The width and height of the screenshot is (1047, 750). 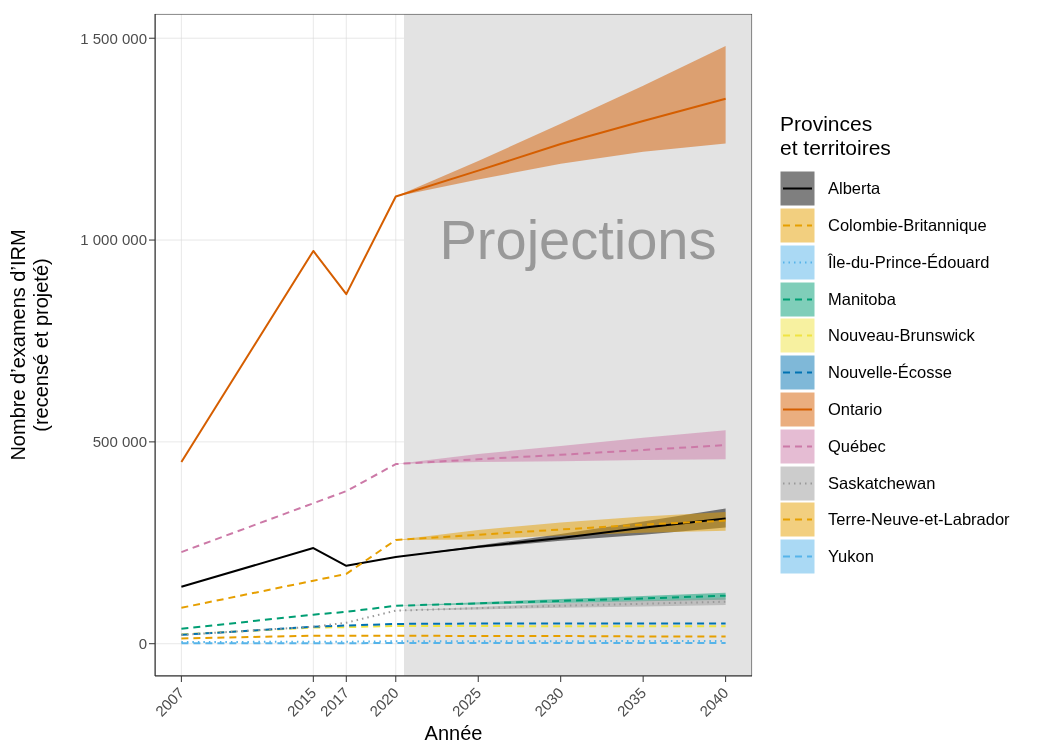 What do you see at coordinates (854, 189) in the screenshot?
I see `legend-label: Alberta` at bounding box center [854, 189].